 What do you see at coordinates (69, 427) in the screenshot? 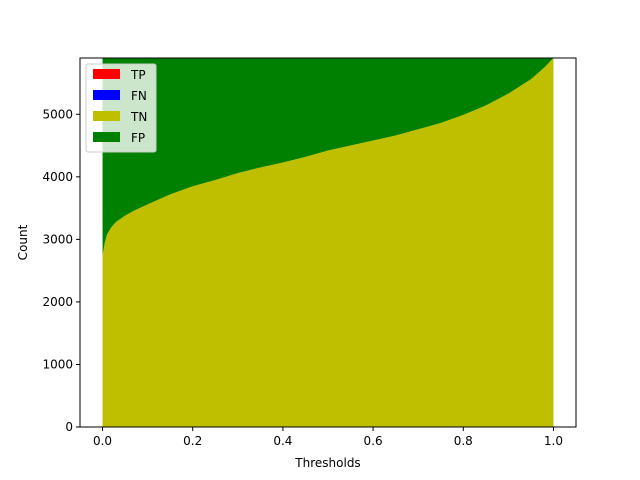
I see `y-tick-label: 0` at bounding box center [69, 427].